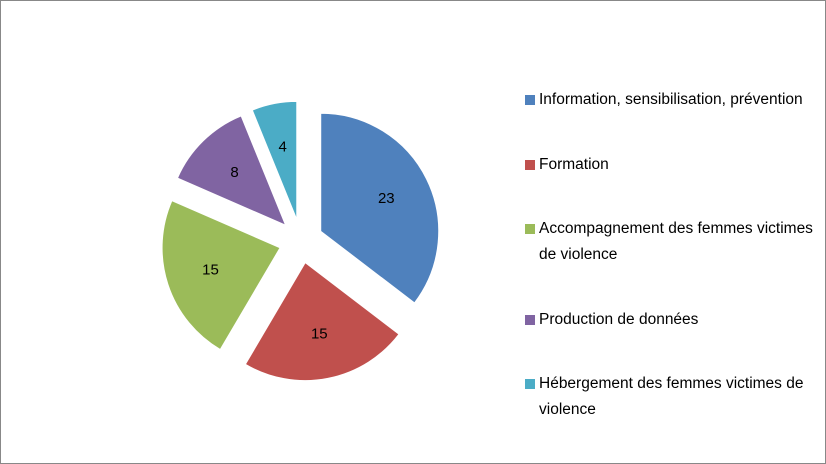 This screenshot has height=464, width=826. I want to click on legend-item: Production de données, so click(670, 320).